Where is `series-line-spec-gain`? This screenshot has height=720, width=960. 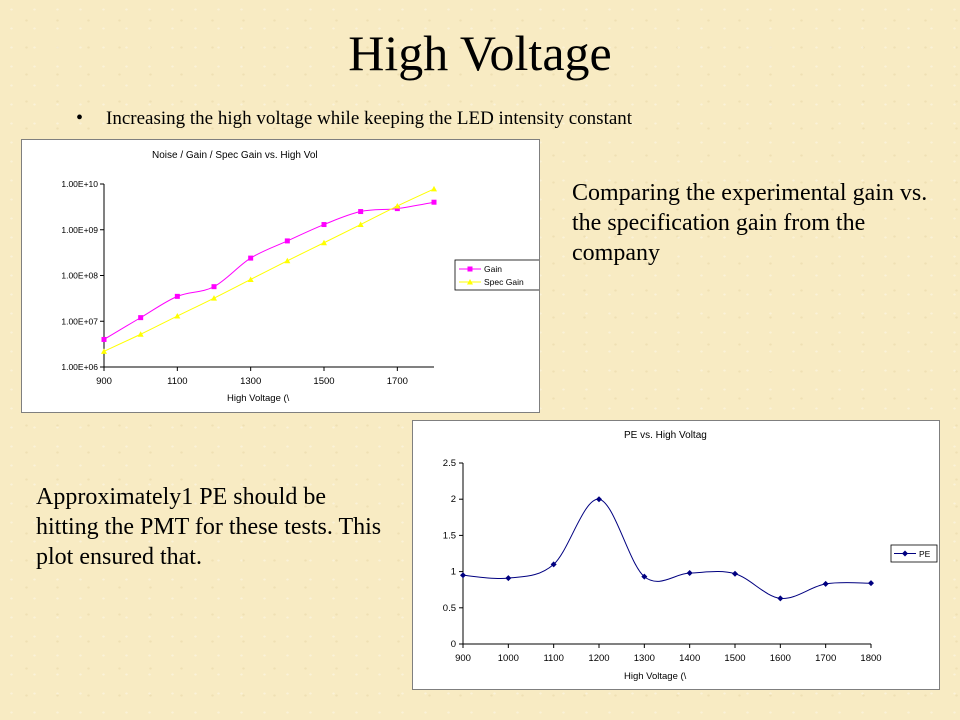
series-line-spec-gain is located at coordinates (269, 270).